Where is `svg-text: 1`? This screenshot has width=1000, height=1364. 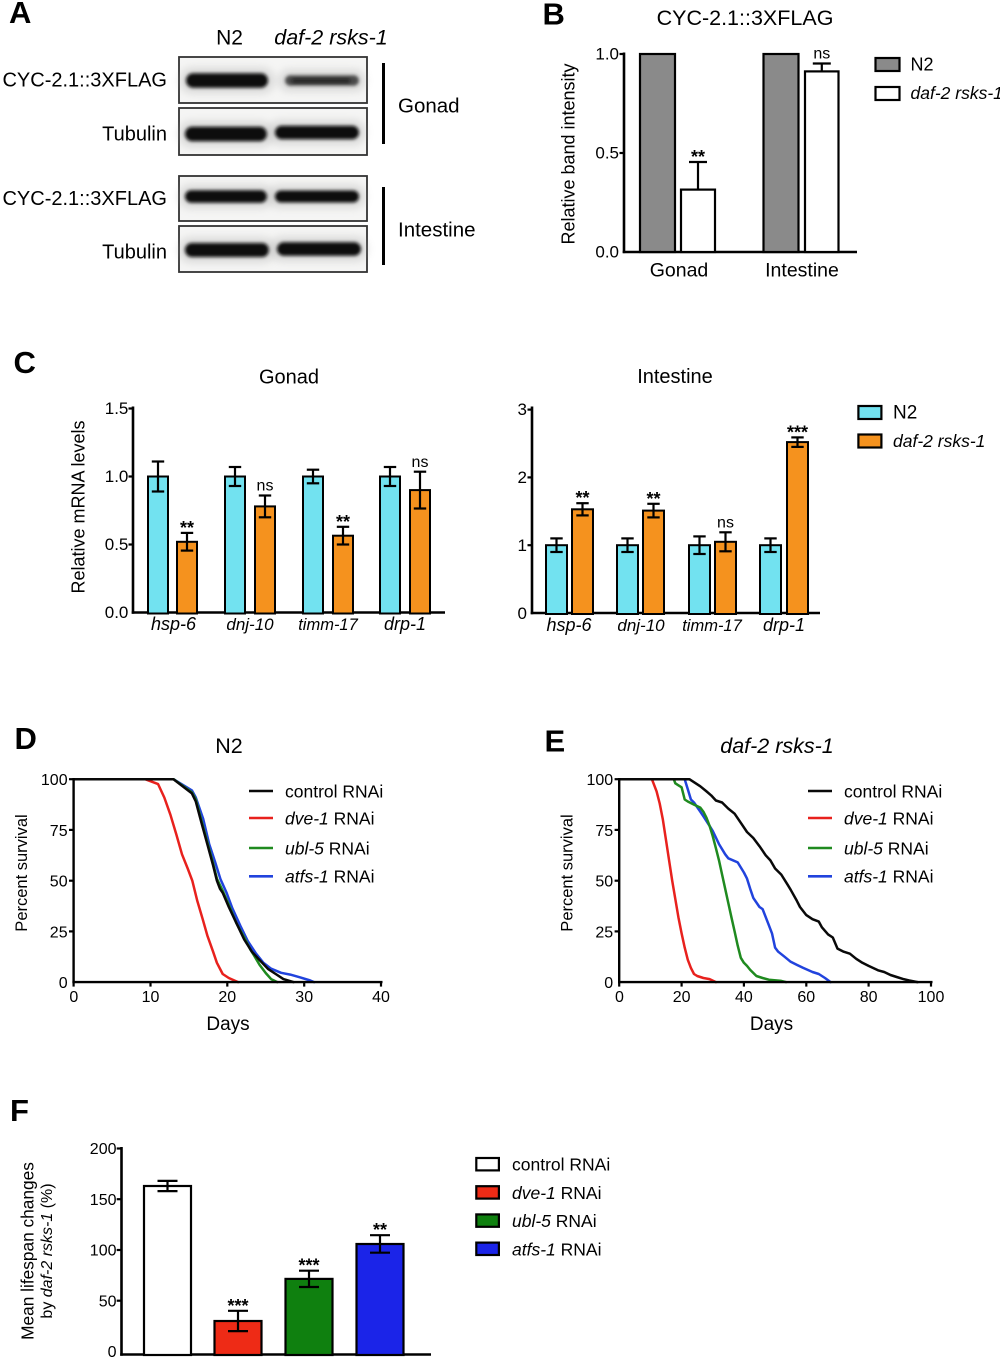
svg-text: 1 is located at coordinates (522, 545).